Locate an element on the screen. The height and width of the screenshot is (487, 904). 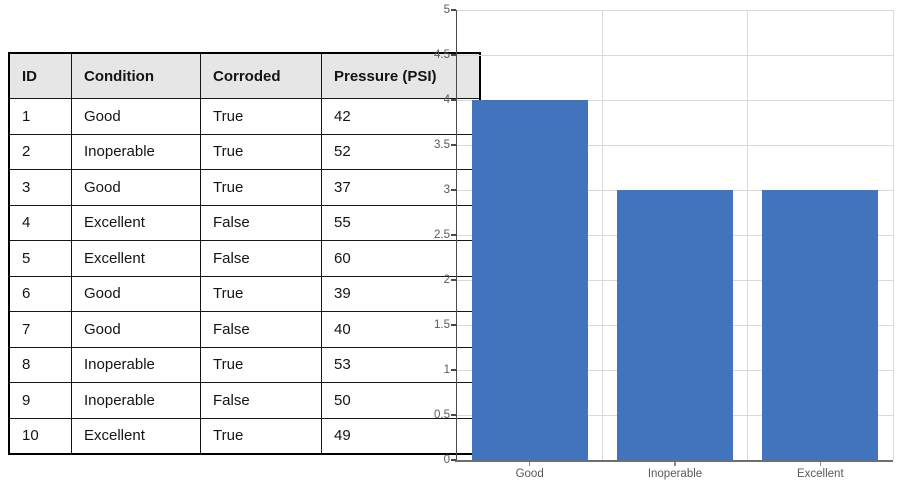
table-header: ID Condition Corroded Pressure (PSI) is located at coordinates (244, 75).